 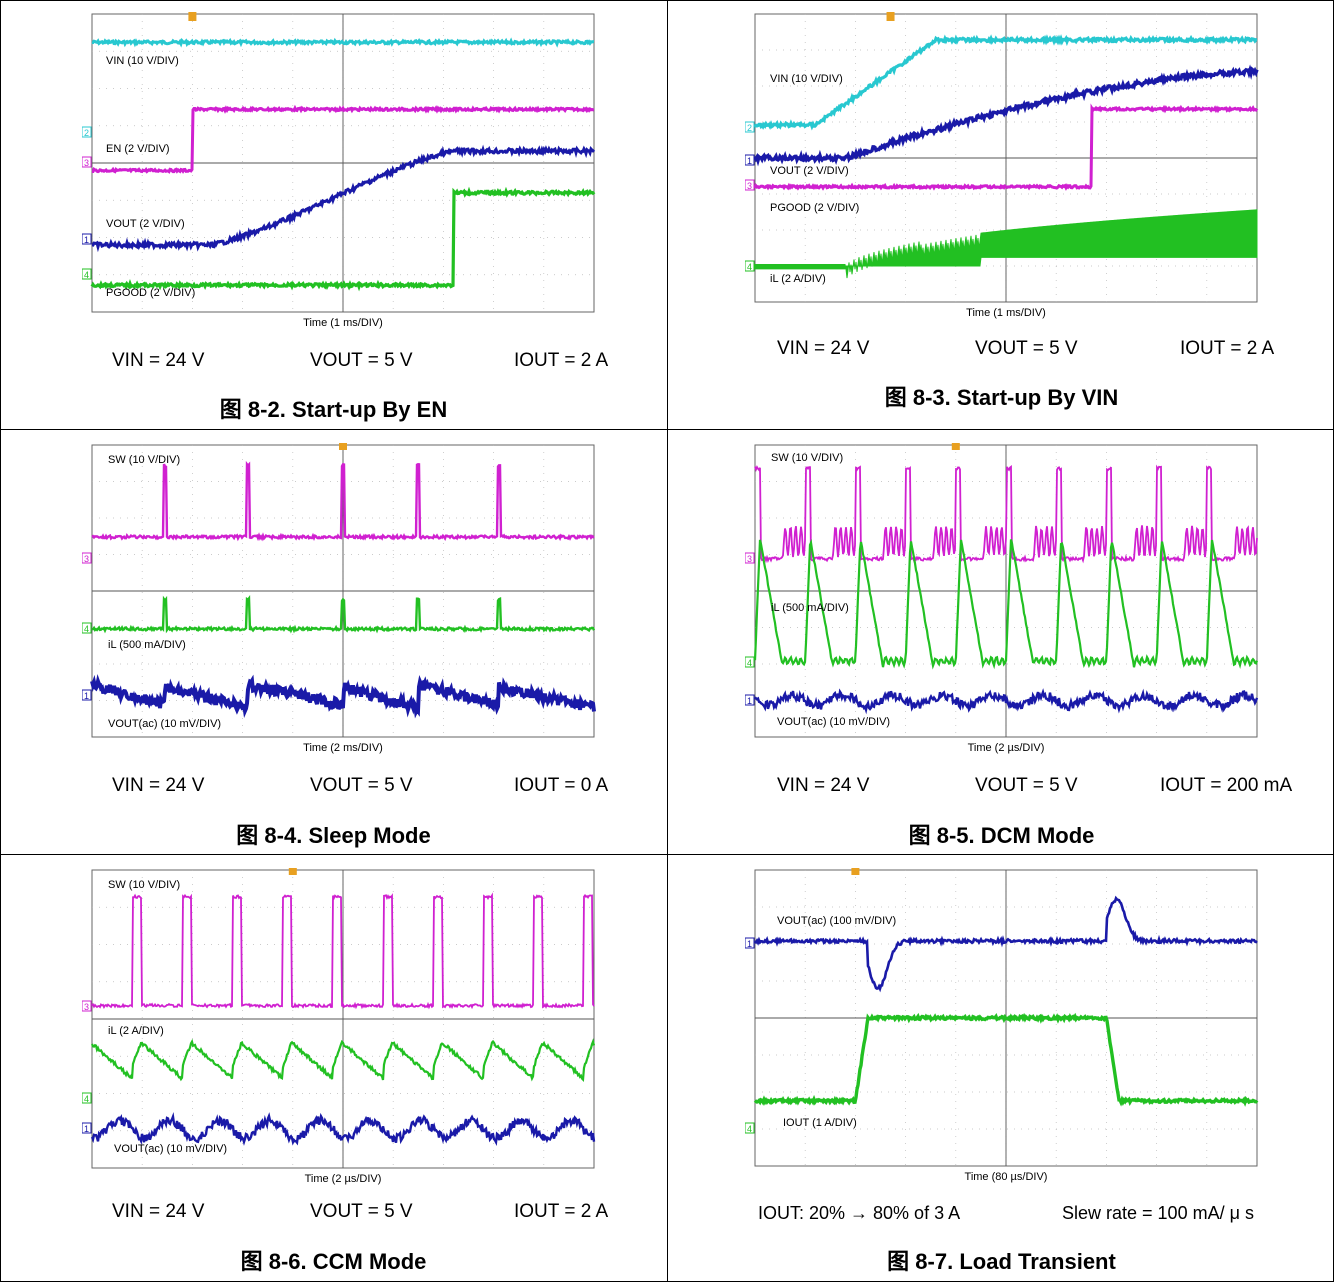 What do you see at coordinates (333, 835) in the screenshot?
I see `caption-8-4: 图 8-4. Sleep Mode` at bounding box center [333, 835].